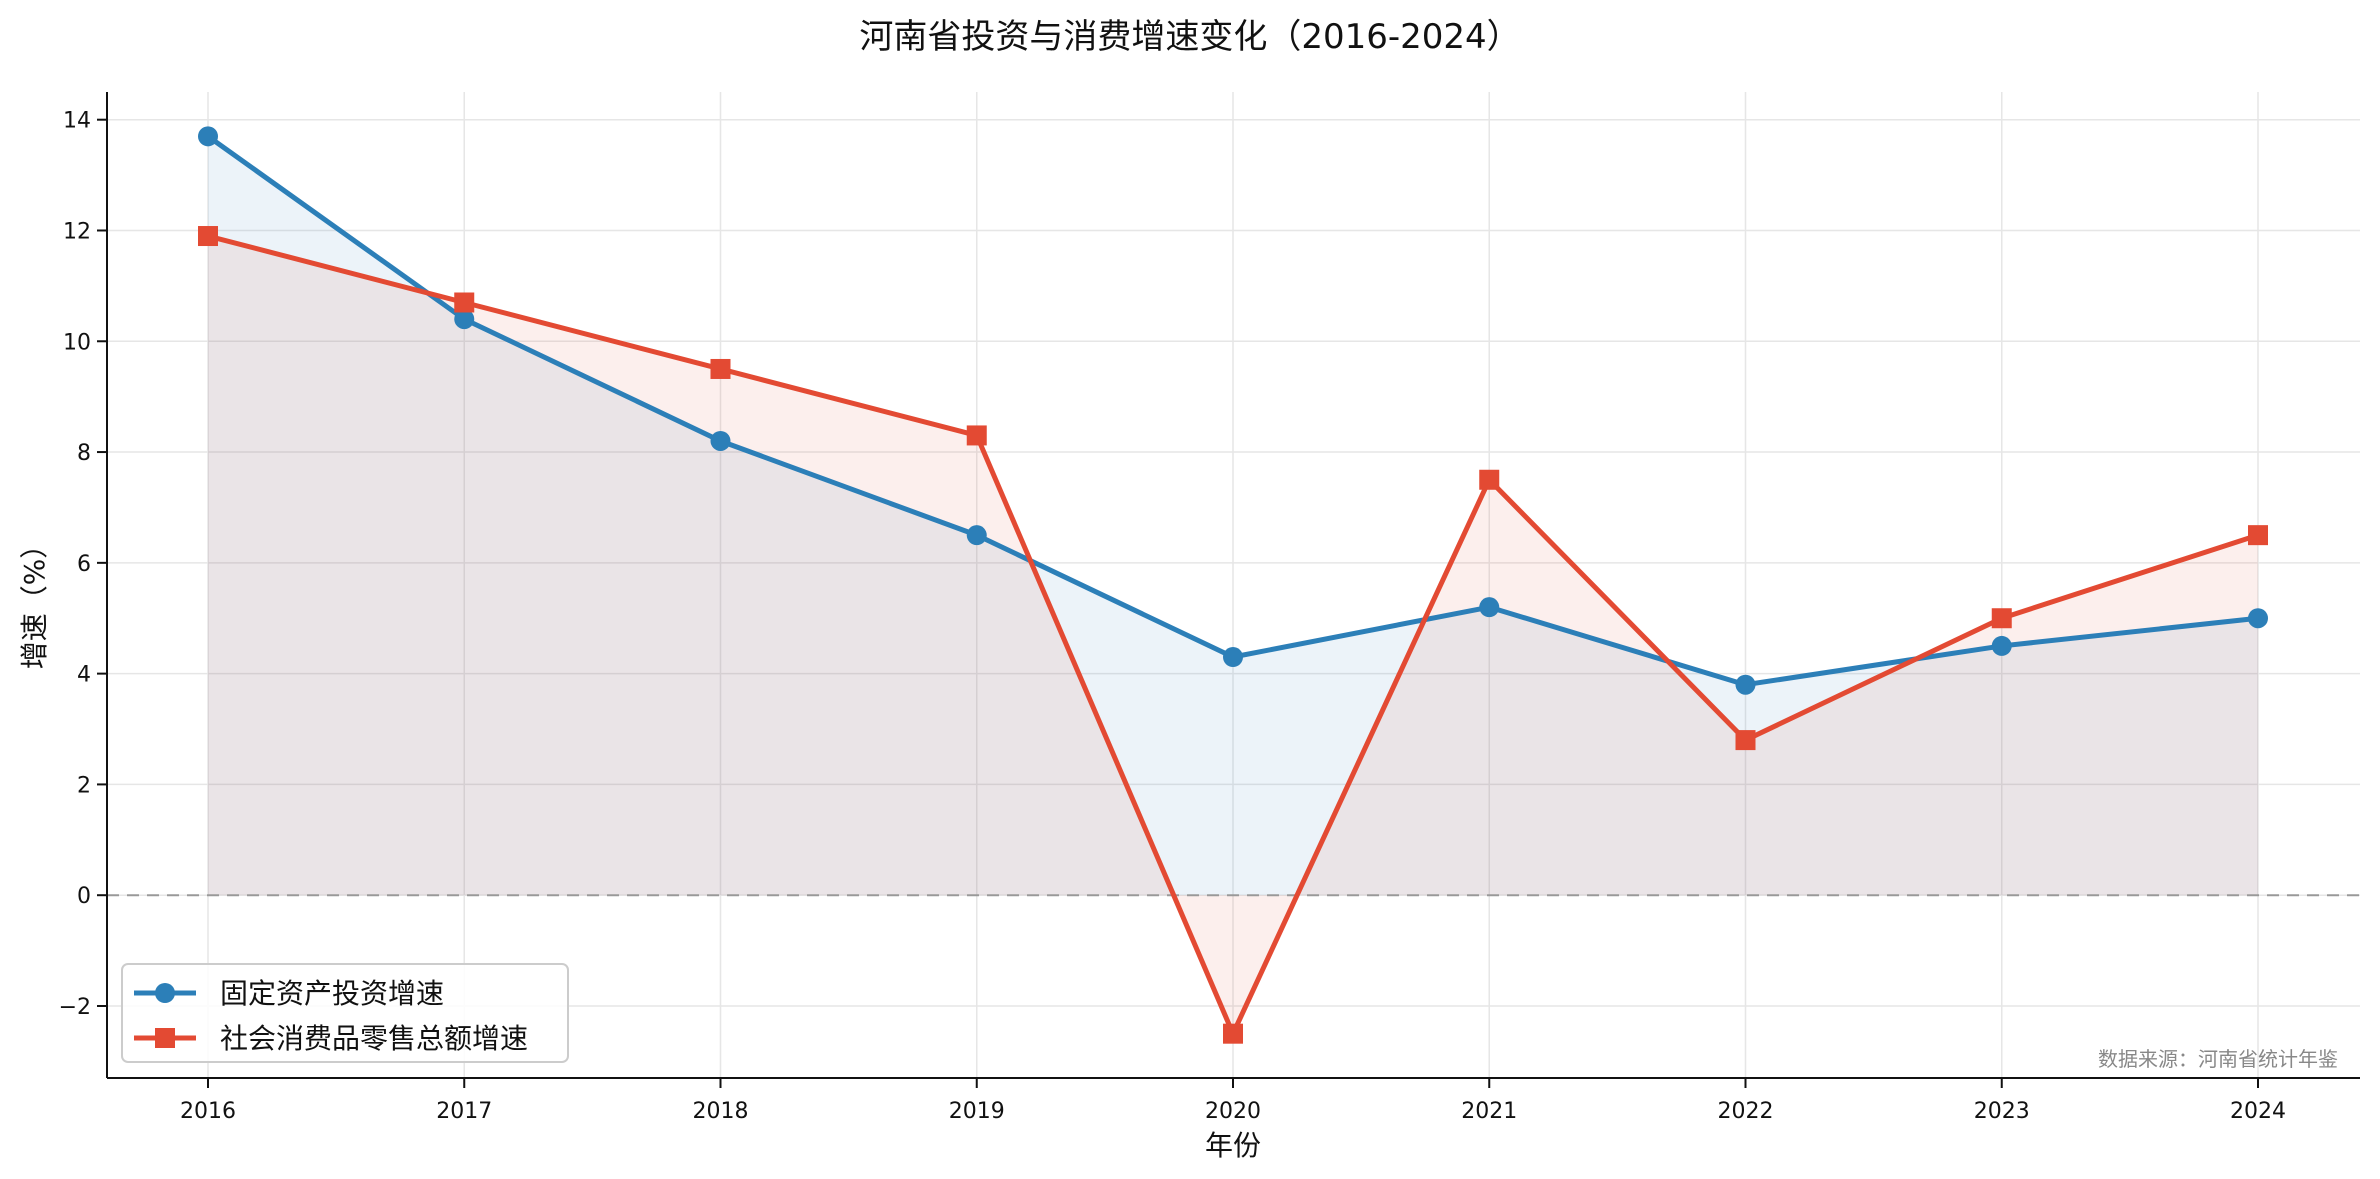  I want to click on data-source-note: 数据来源：河南省统计年鉴, so click(2218, 1059).